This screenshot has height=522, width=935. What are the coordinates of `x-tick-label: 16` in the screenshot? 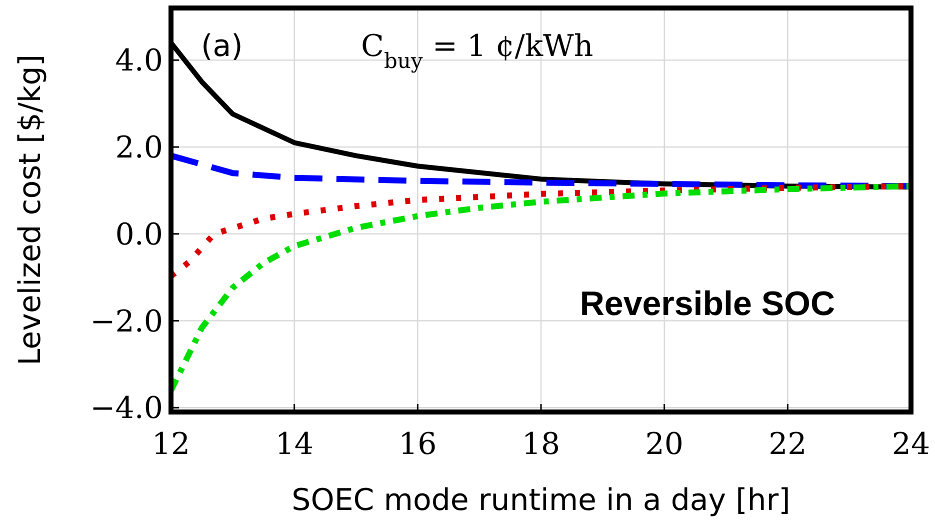 It's located at (417, 444).